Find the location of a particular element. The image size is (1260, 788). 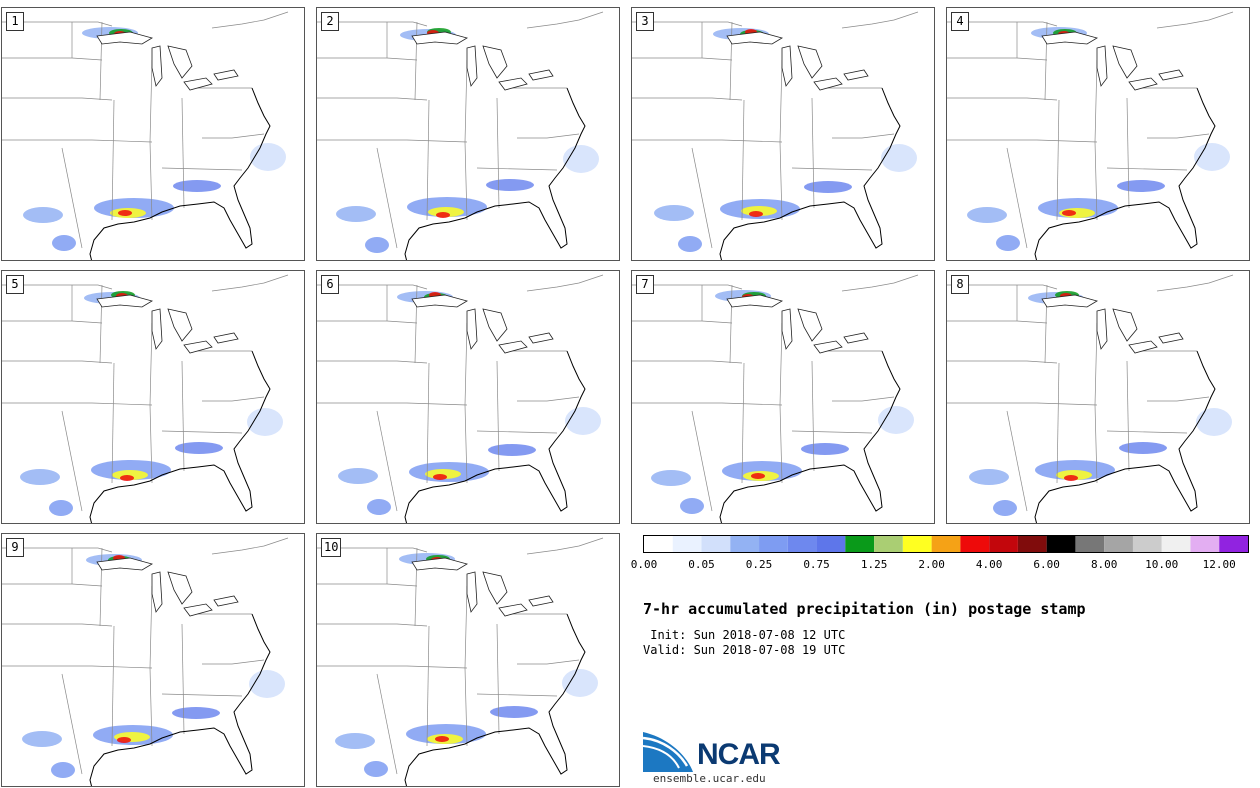

colorbar-tick-label: 0.05 is located at coordinates (701, 564).